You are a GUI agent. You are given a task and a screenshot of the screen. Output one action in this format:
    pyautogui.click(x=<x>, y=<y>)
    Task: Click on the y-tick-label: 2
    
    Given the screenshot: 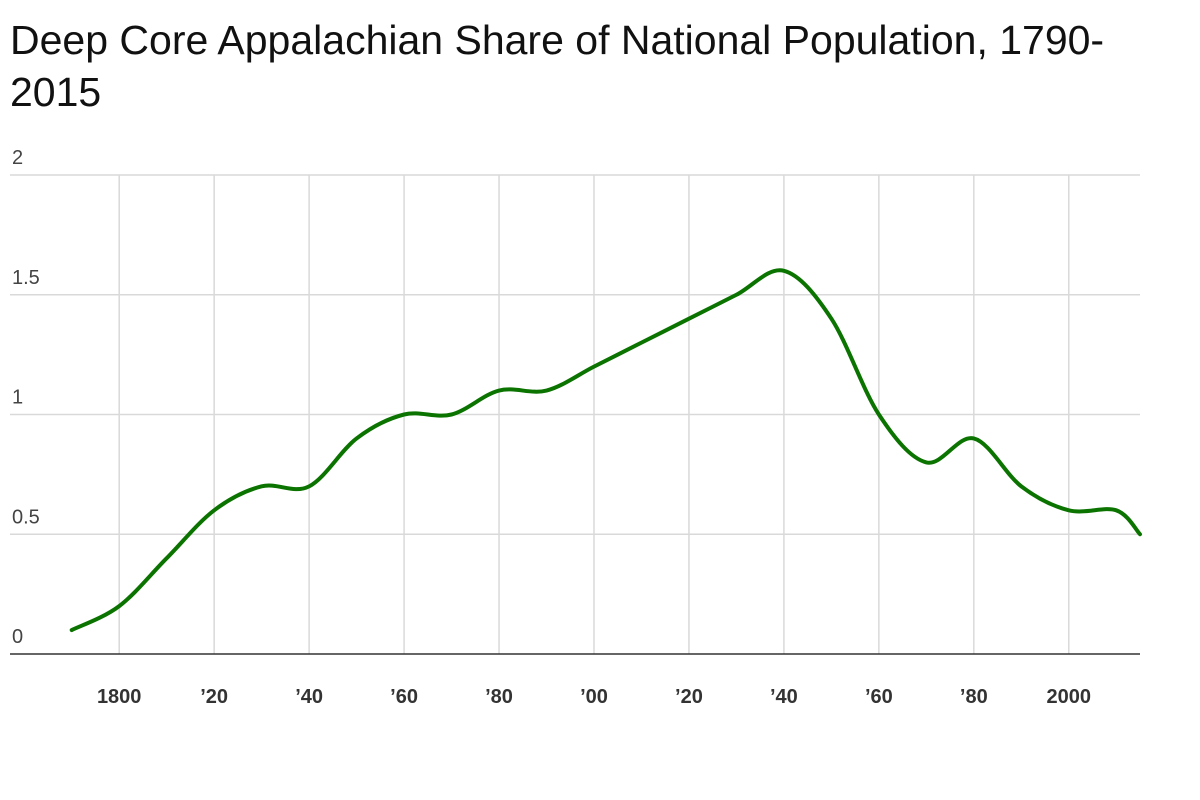 What is the action you would take?
    pyautogui.click(x=17, y=158)
    